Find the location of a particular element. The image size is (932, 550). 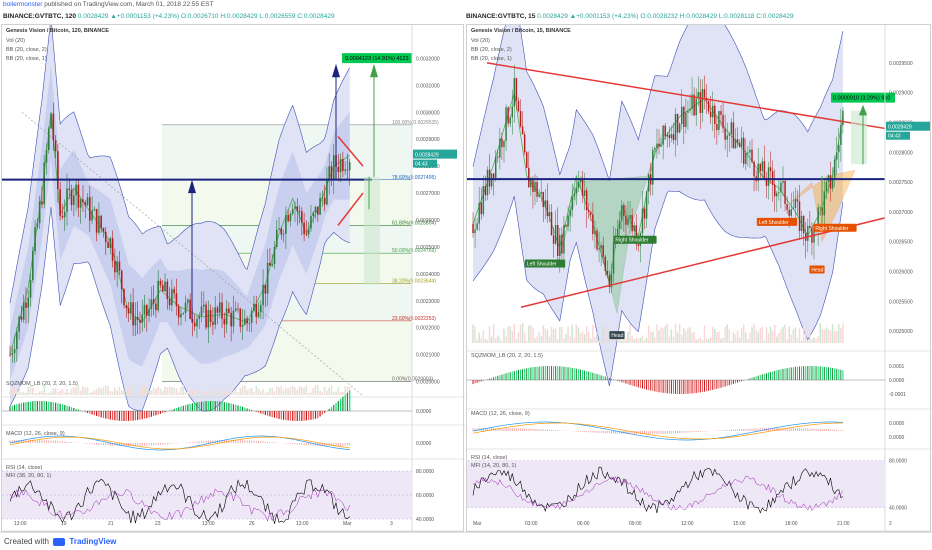

green-arrow-head is located at coordinates (863, 110).